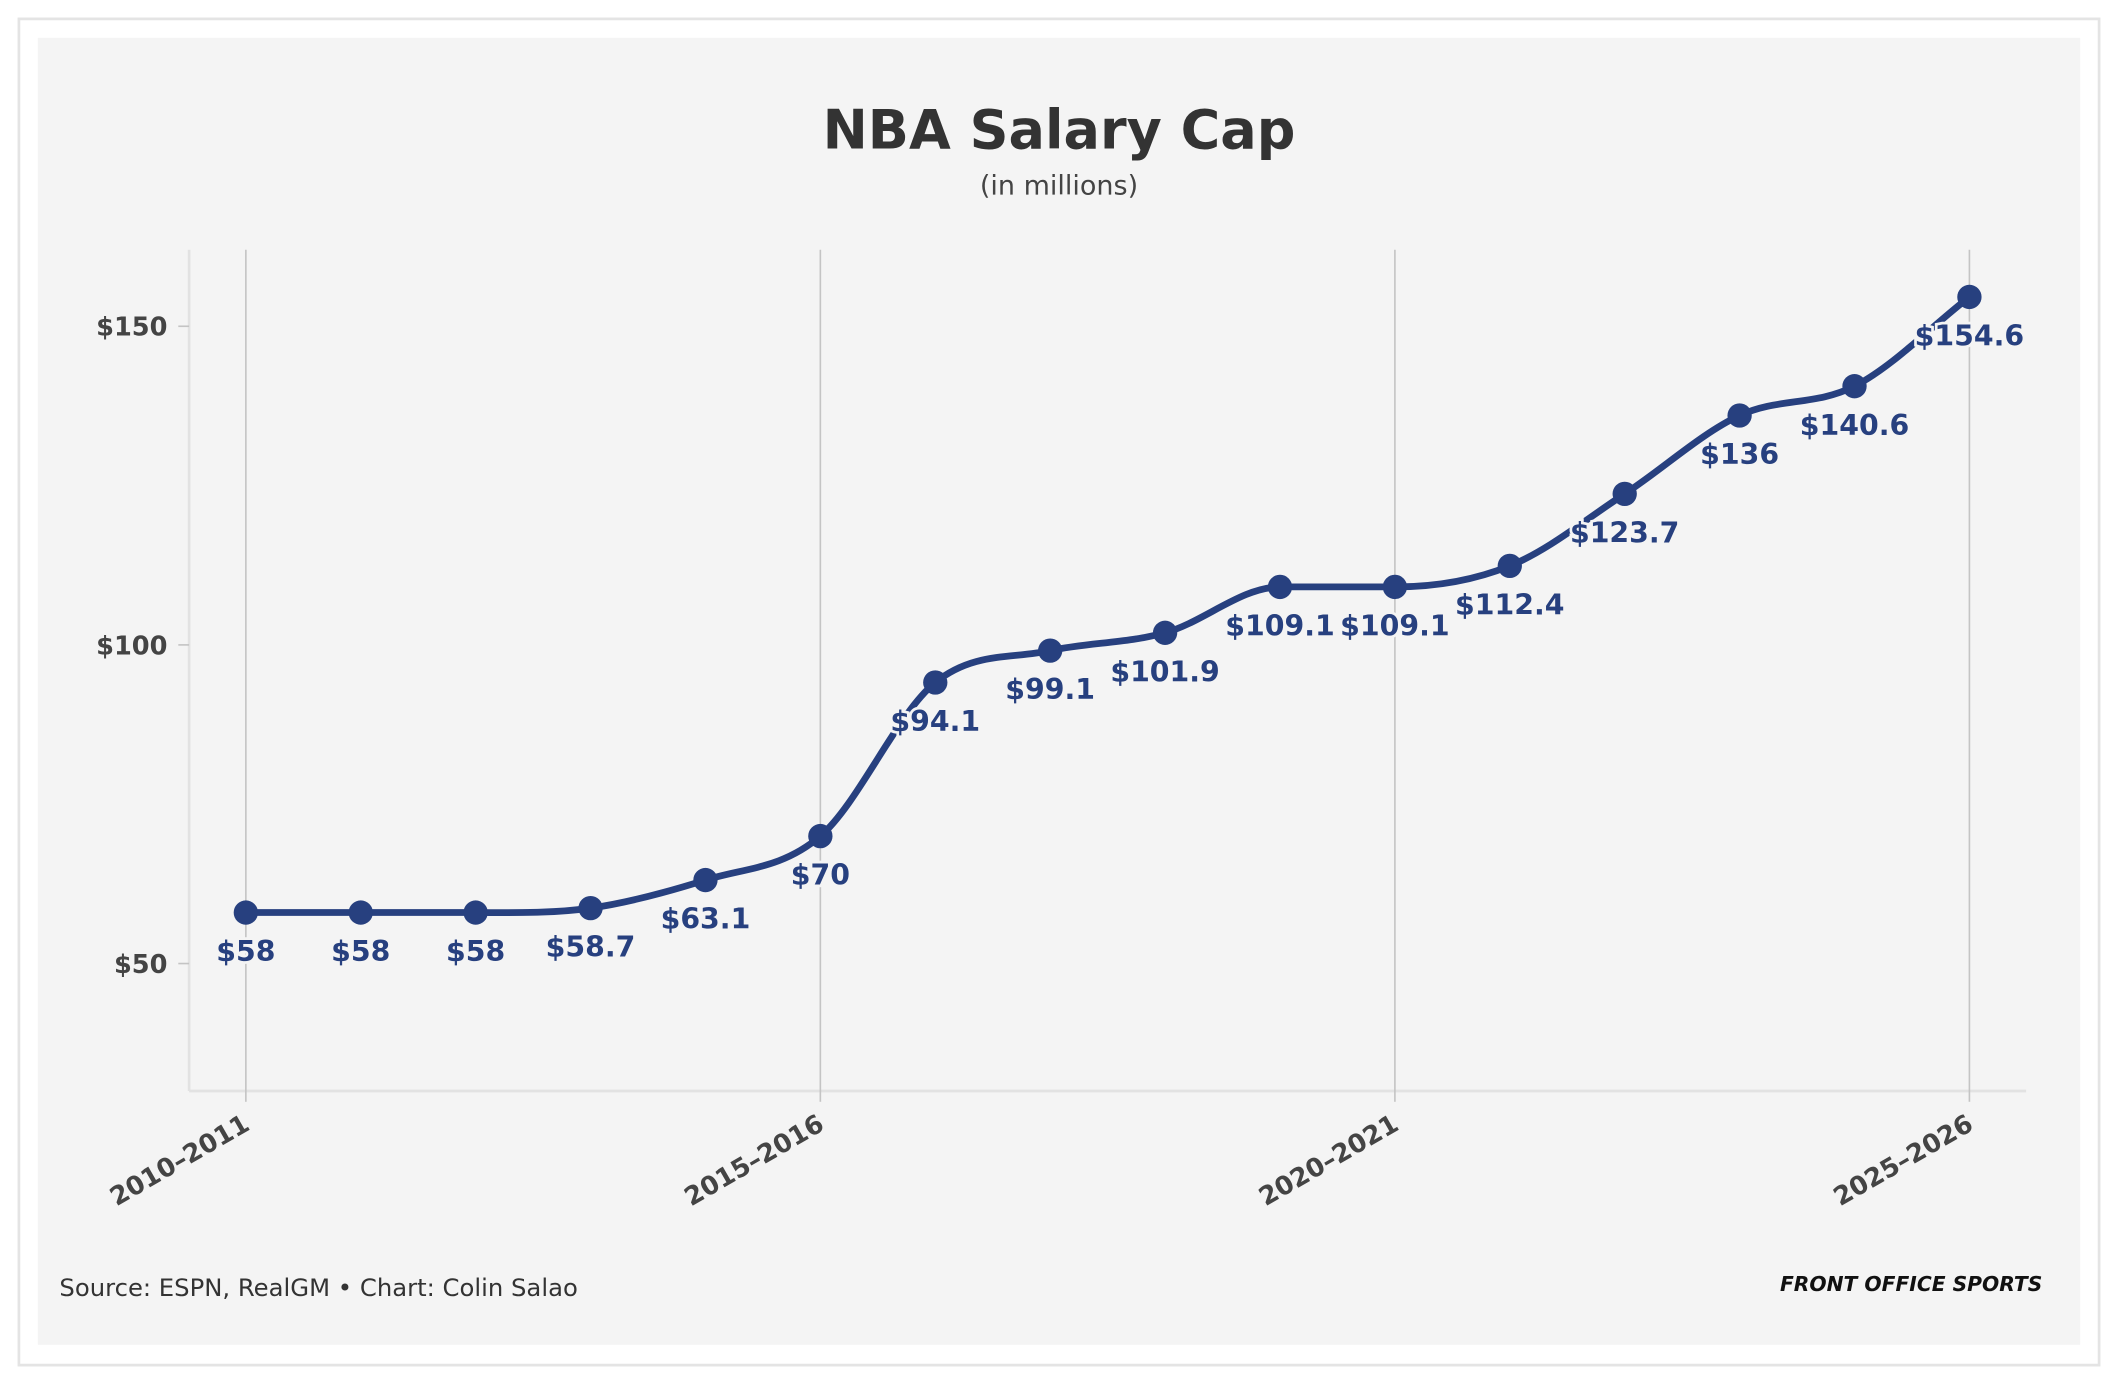  Describe the element at coordinates (141, 965) in the screenshot. I see `y-tick-label: $50` at that location.